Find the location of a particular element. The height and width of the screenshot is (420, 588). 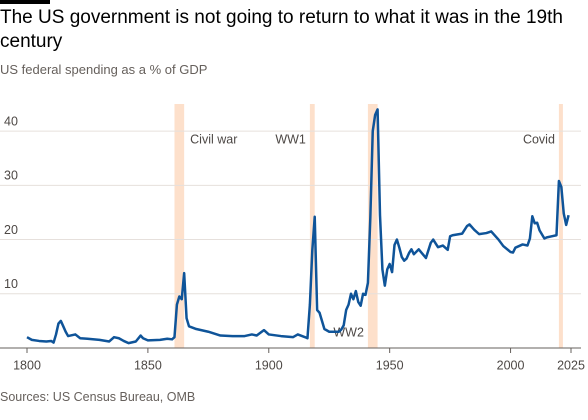

x-tick-label: 1950 is located at coordinates (390, 365).